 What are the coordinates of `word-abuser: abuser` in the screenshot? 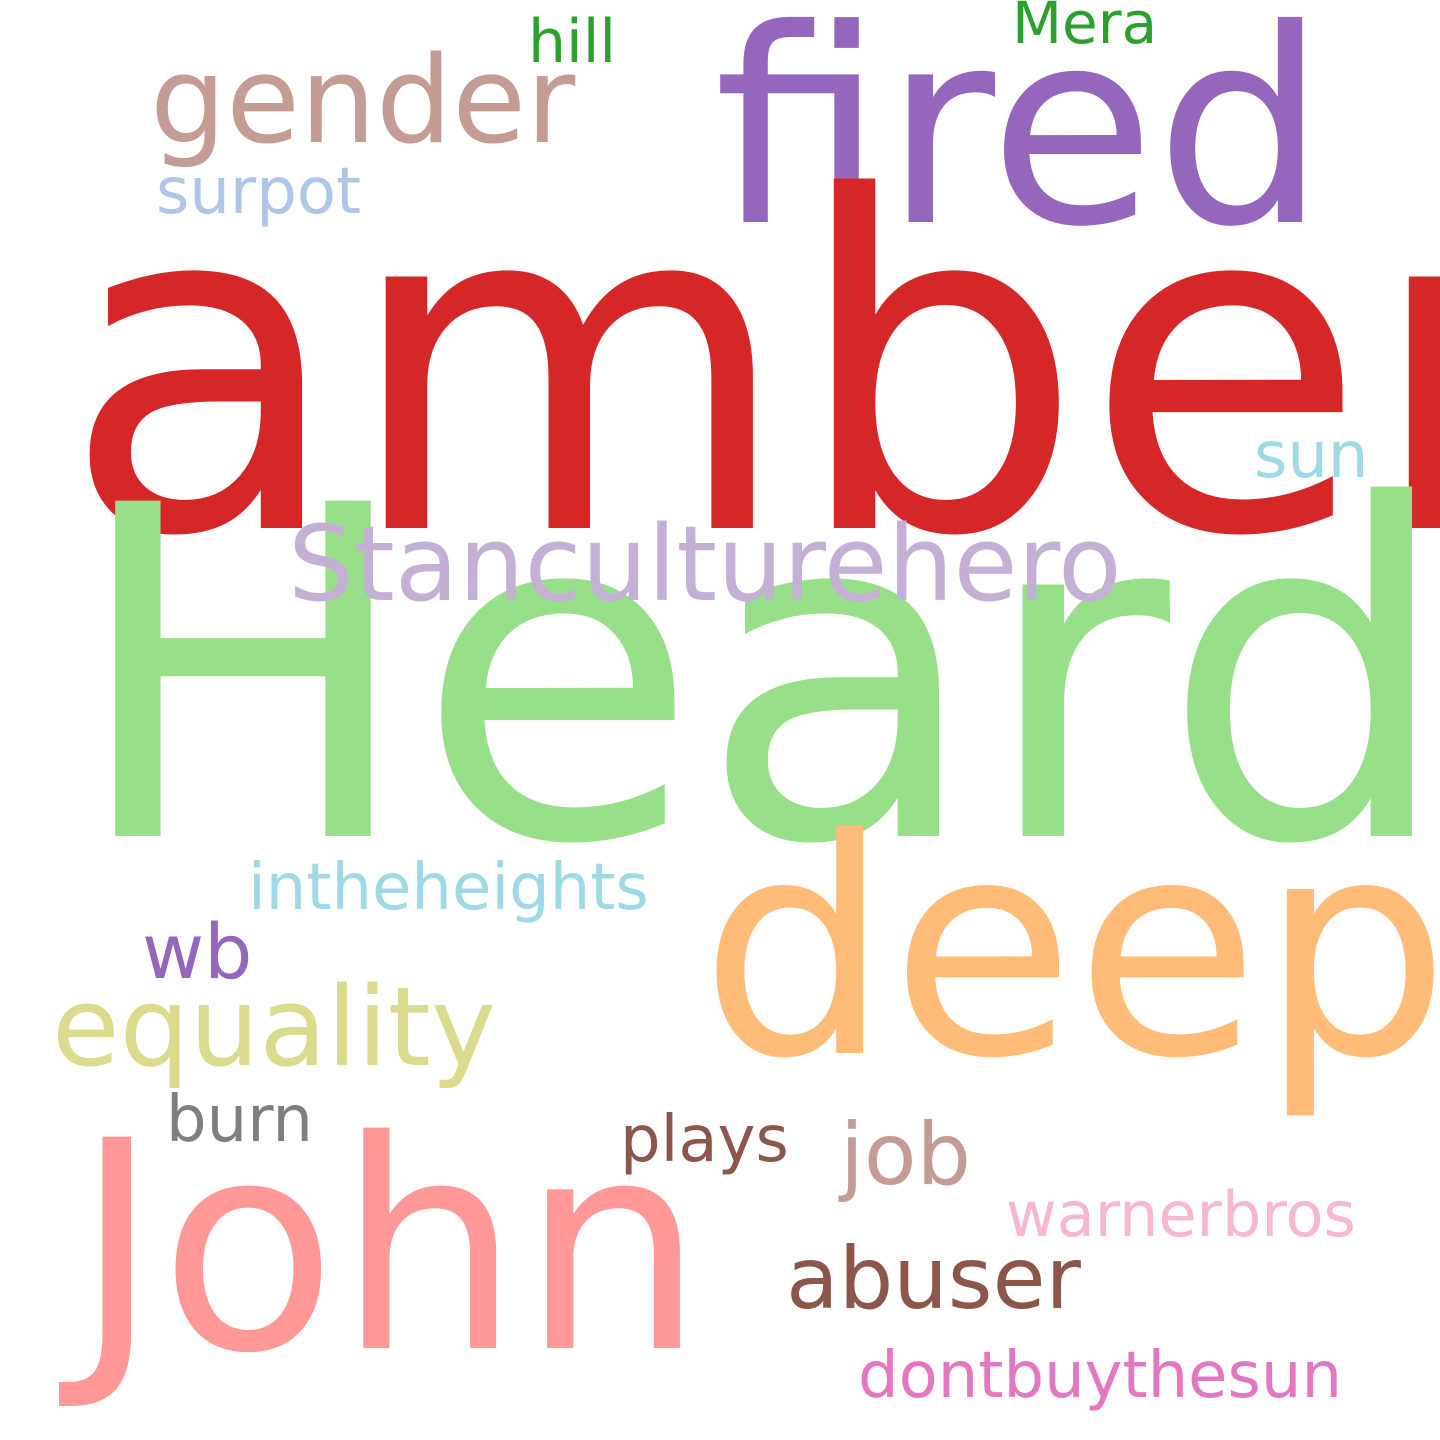 It's located at (933, 1279).